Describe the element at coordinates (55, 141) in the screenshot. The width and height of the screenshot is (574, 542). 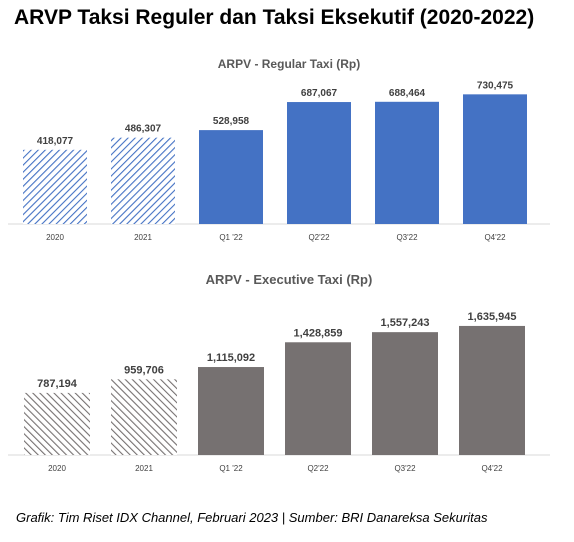
I see `value-label: 418,077` at that location.